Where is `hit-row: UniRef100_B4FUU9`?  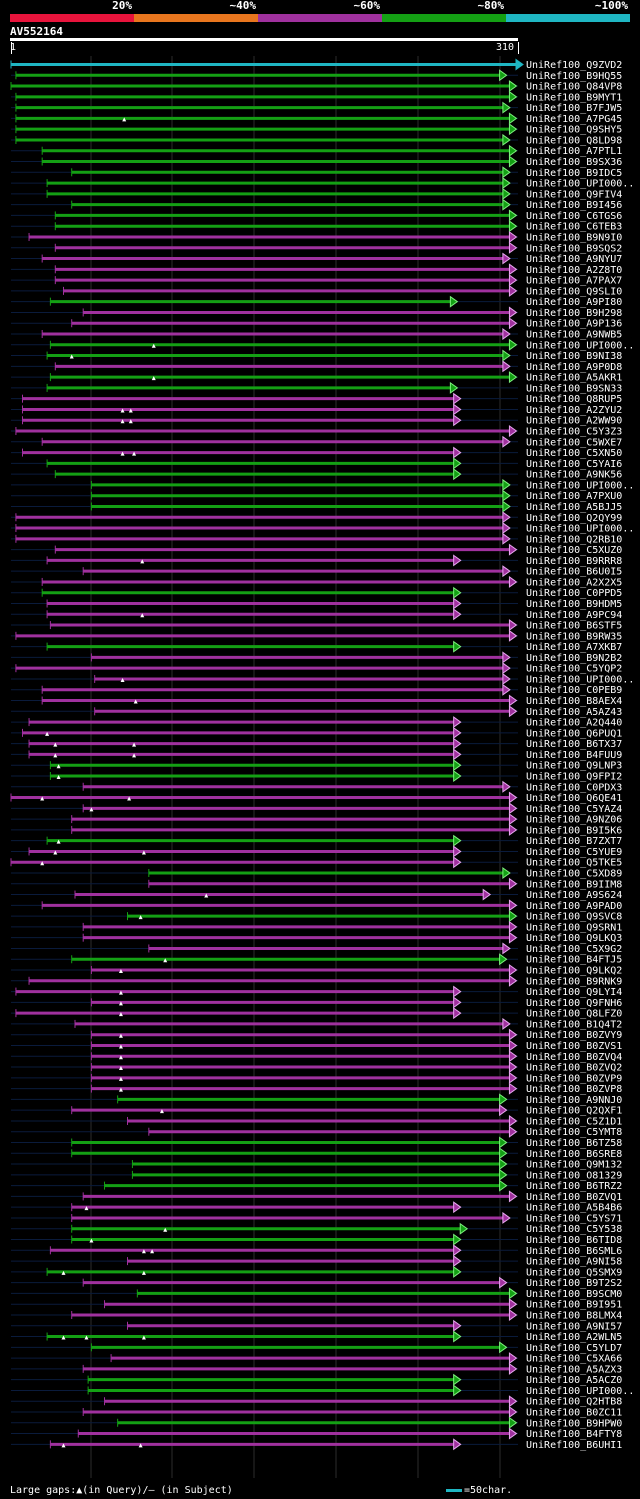 hit-row: UniRef100_B4FUU9 is located at coordinates (316, 754).